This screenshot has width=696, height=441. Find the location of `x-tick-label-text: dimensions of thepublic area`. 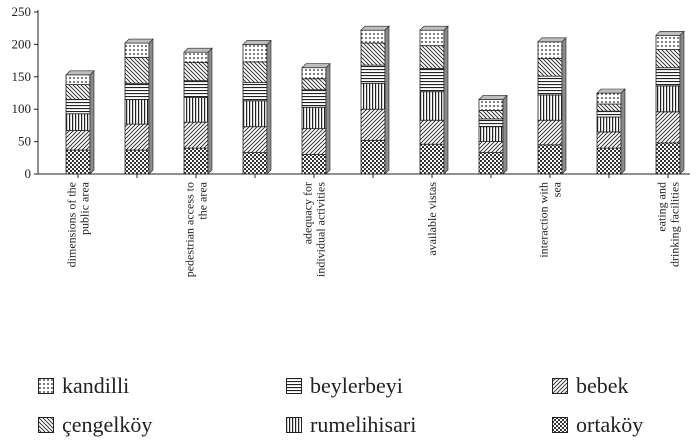

x-tick-label-text: dimensions of thepublic area is located at coordinates (78, 224).